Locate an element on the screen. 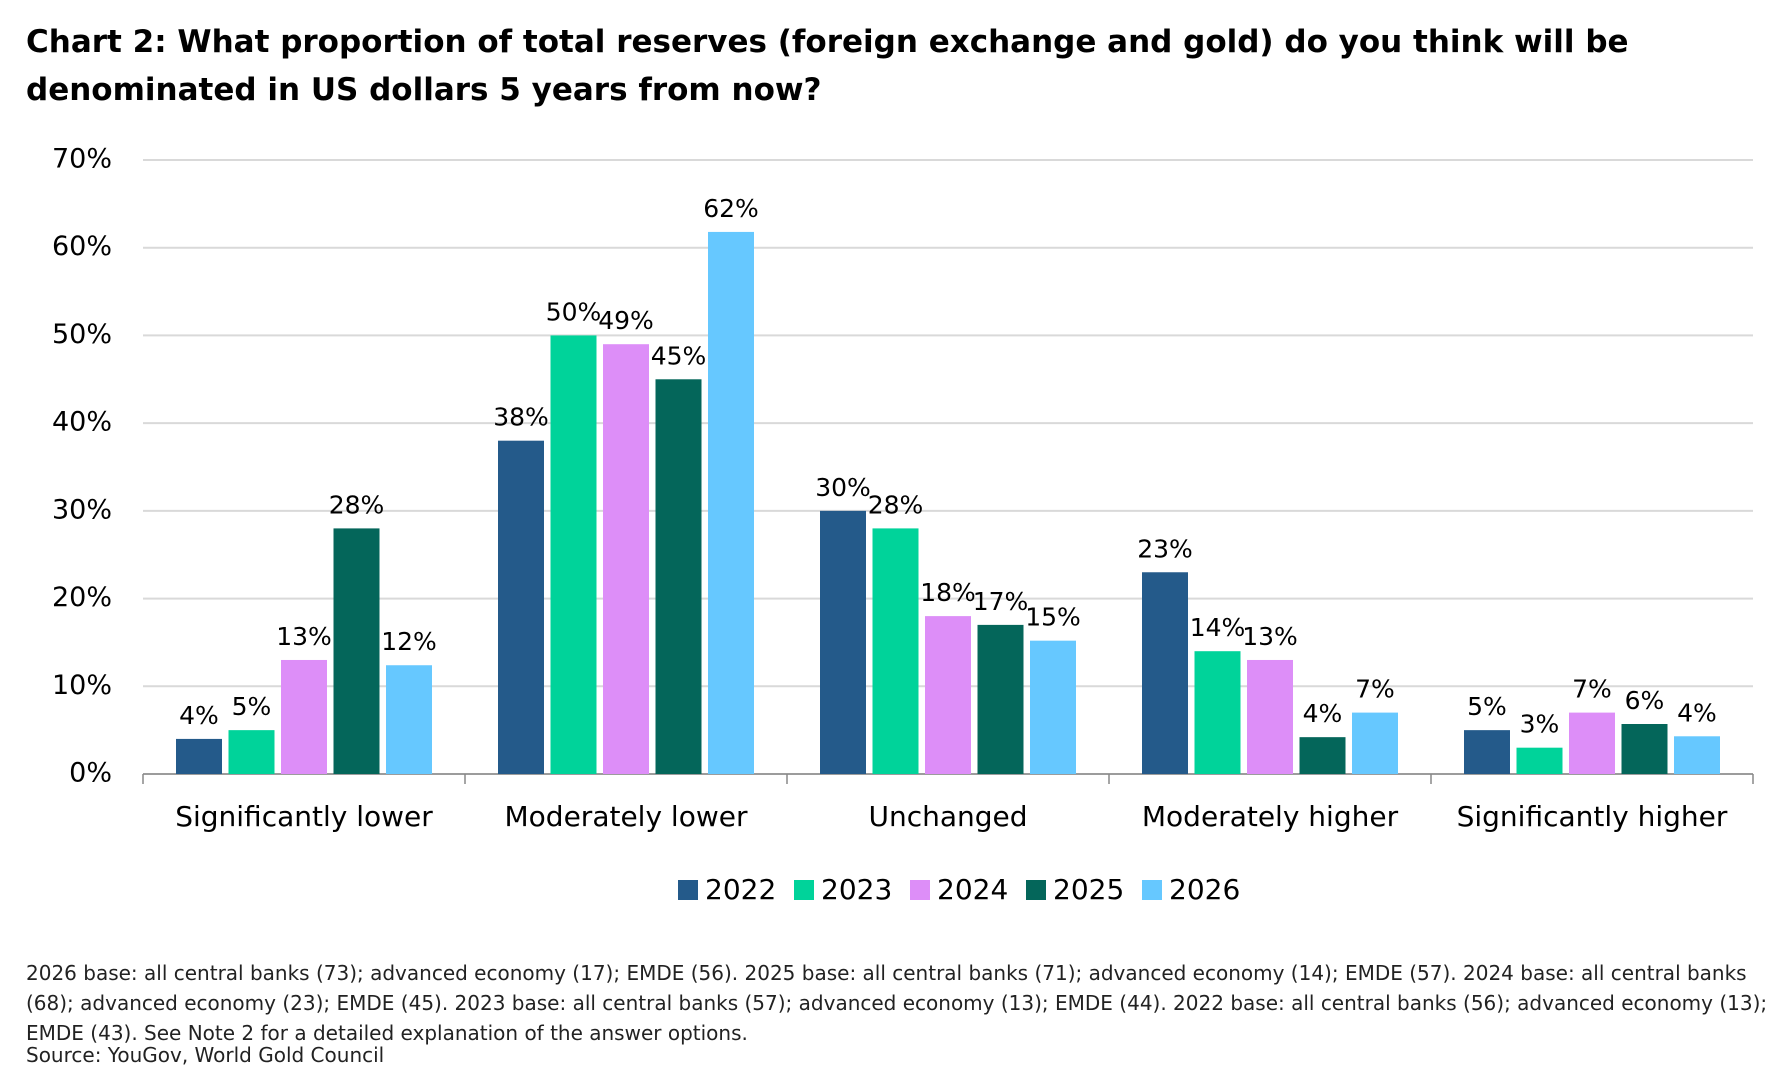 The height and width of the screenshot is (1074, 1782). legend-label: 2024 is located at coordinates (972, 889).